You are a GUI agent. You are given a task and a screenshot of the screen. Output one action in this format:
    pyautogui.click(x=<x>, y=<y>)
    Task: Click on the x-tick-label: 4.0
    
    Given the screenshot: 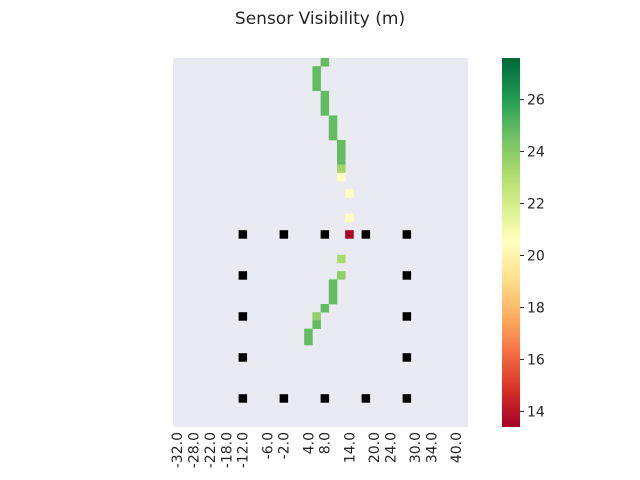 What is the action you would take?
    pyautogui.click(x=309, y=443)
    